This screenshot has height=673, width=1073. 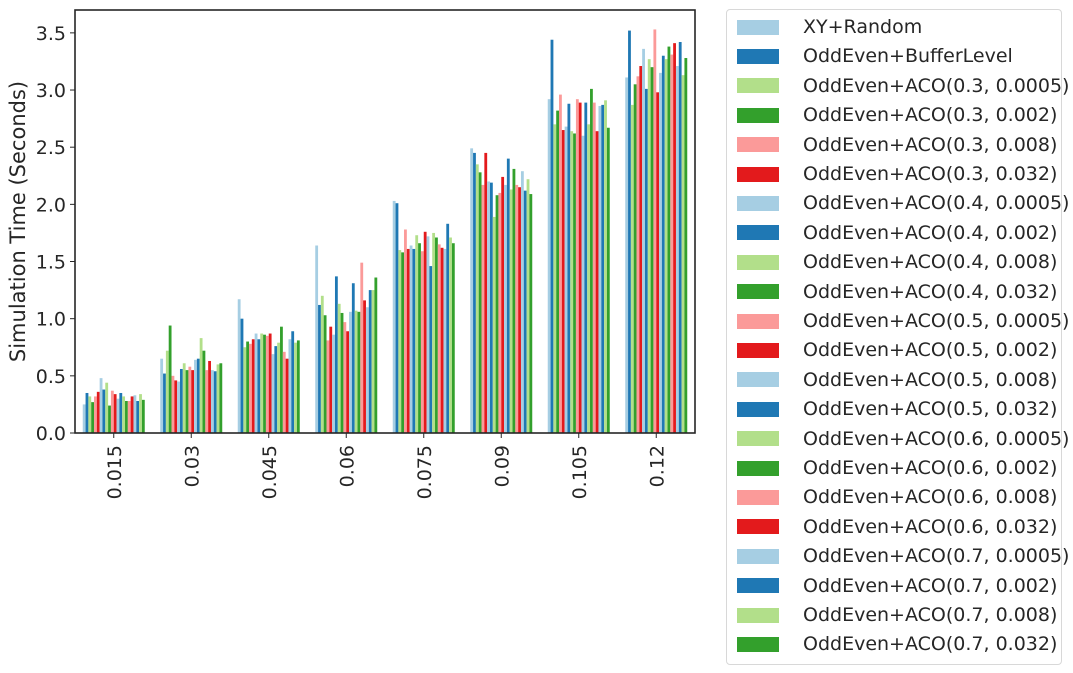 What do you see at coordinates (897, 262) in the screenshot?
I see `legend-item: OddEven+ACO(0.4, 0.008)` at bounding box center [897, 262].